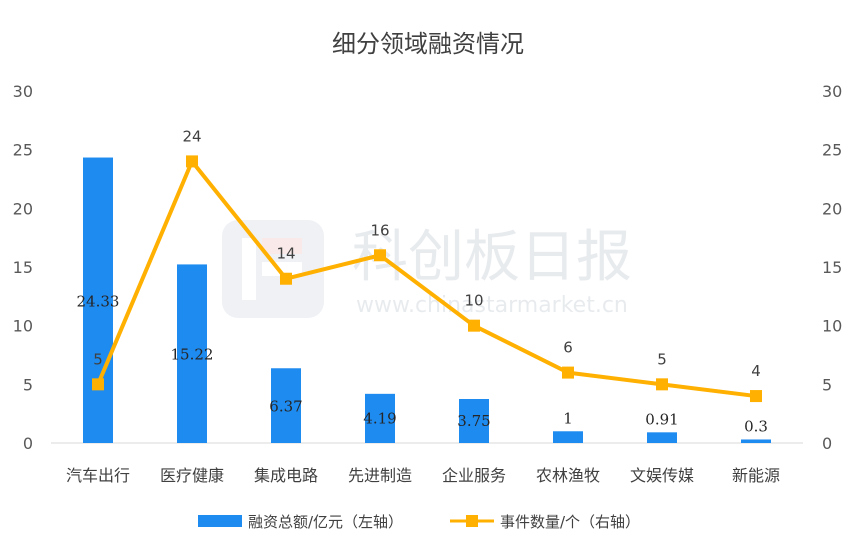 Image resolution: width=856 pixels, height=552 pixels. Describe the element at coordinates (832, 150) in the screenshot. I see `y-right-tick-label: 25` at that location.